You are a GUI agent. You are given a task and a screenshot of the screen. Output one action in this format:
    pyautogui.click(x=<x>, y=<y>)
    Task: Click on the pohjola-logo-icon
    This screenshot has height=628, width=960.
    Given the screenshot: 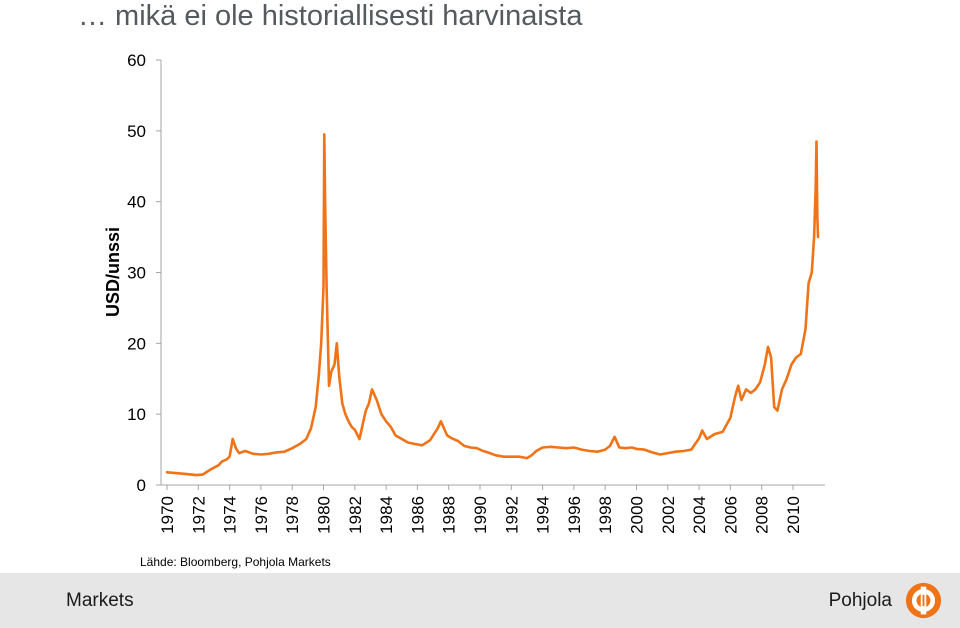 What is the action you would take?
    pyautogui.click(x=923, y=600)
    